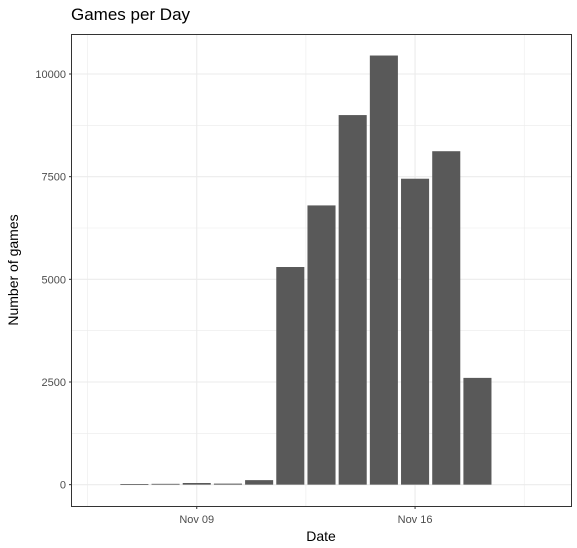  Describe the element at coordinates (131, 14) in the screenshot. I see `chart-title: Games per Day` at that location.